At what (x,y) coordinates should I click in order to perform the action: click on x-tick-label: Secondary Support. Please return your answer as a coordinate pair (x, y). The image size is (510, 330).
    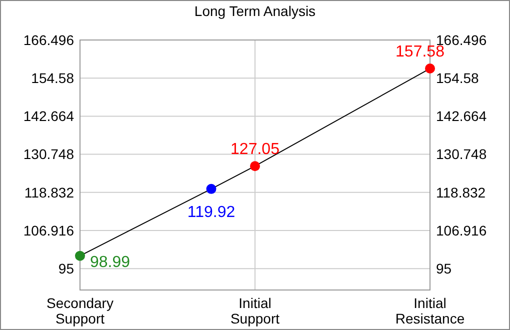
    Looking at the image, I should click on (80, 310).